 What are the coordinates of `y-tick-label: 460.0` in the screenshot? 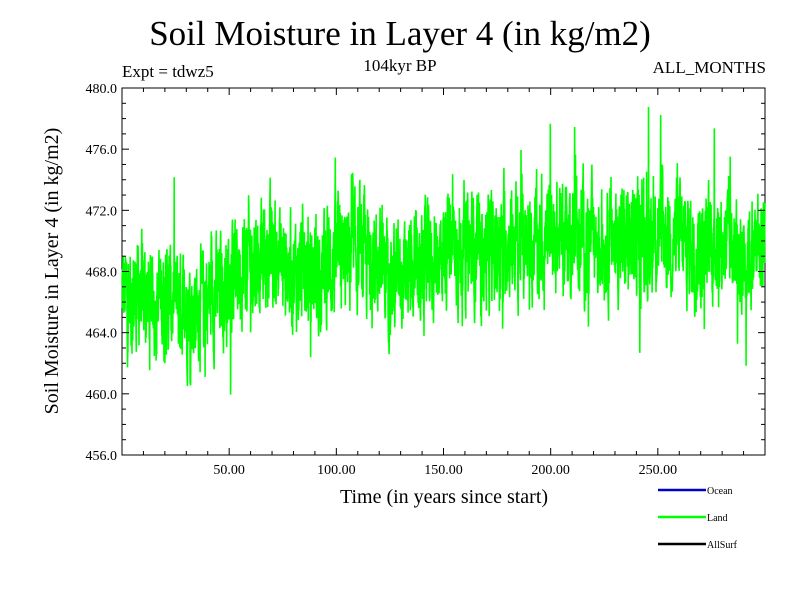 It's located at (102, 395).